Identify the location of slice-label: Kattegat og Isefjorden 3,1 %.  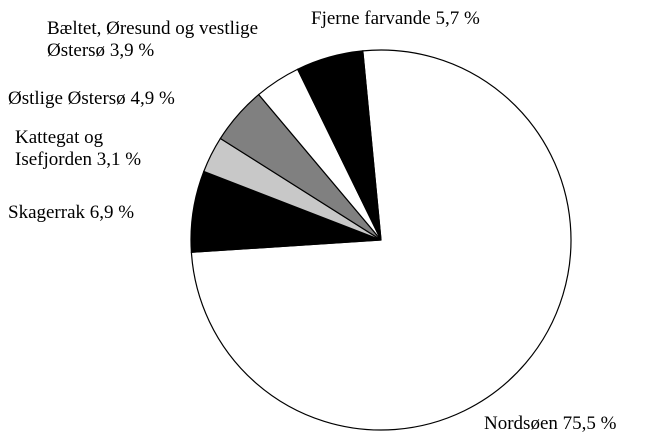
(97, 149).